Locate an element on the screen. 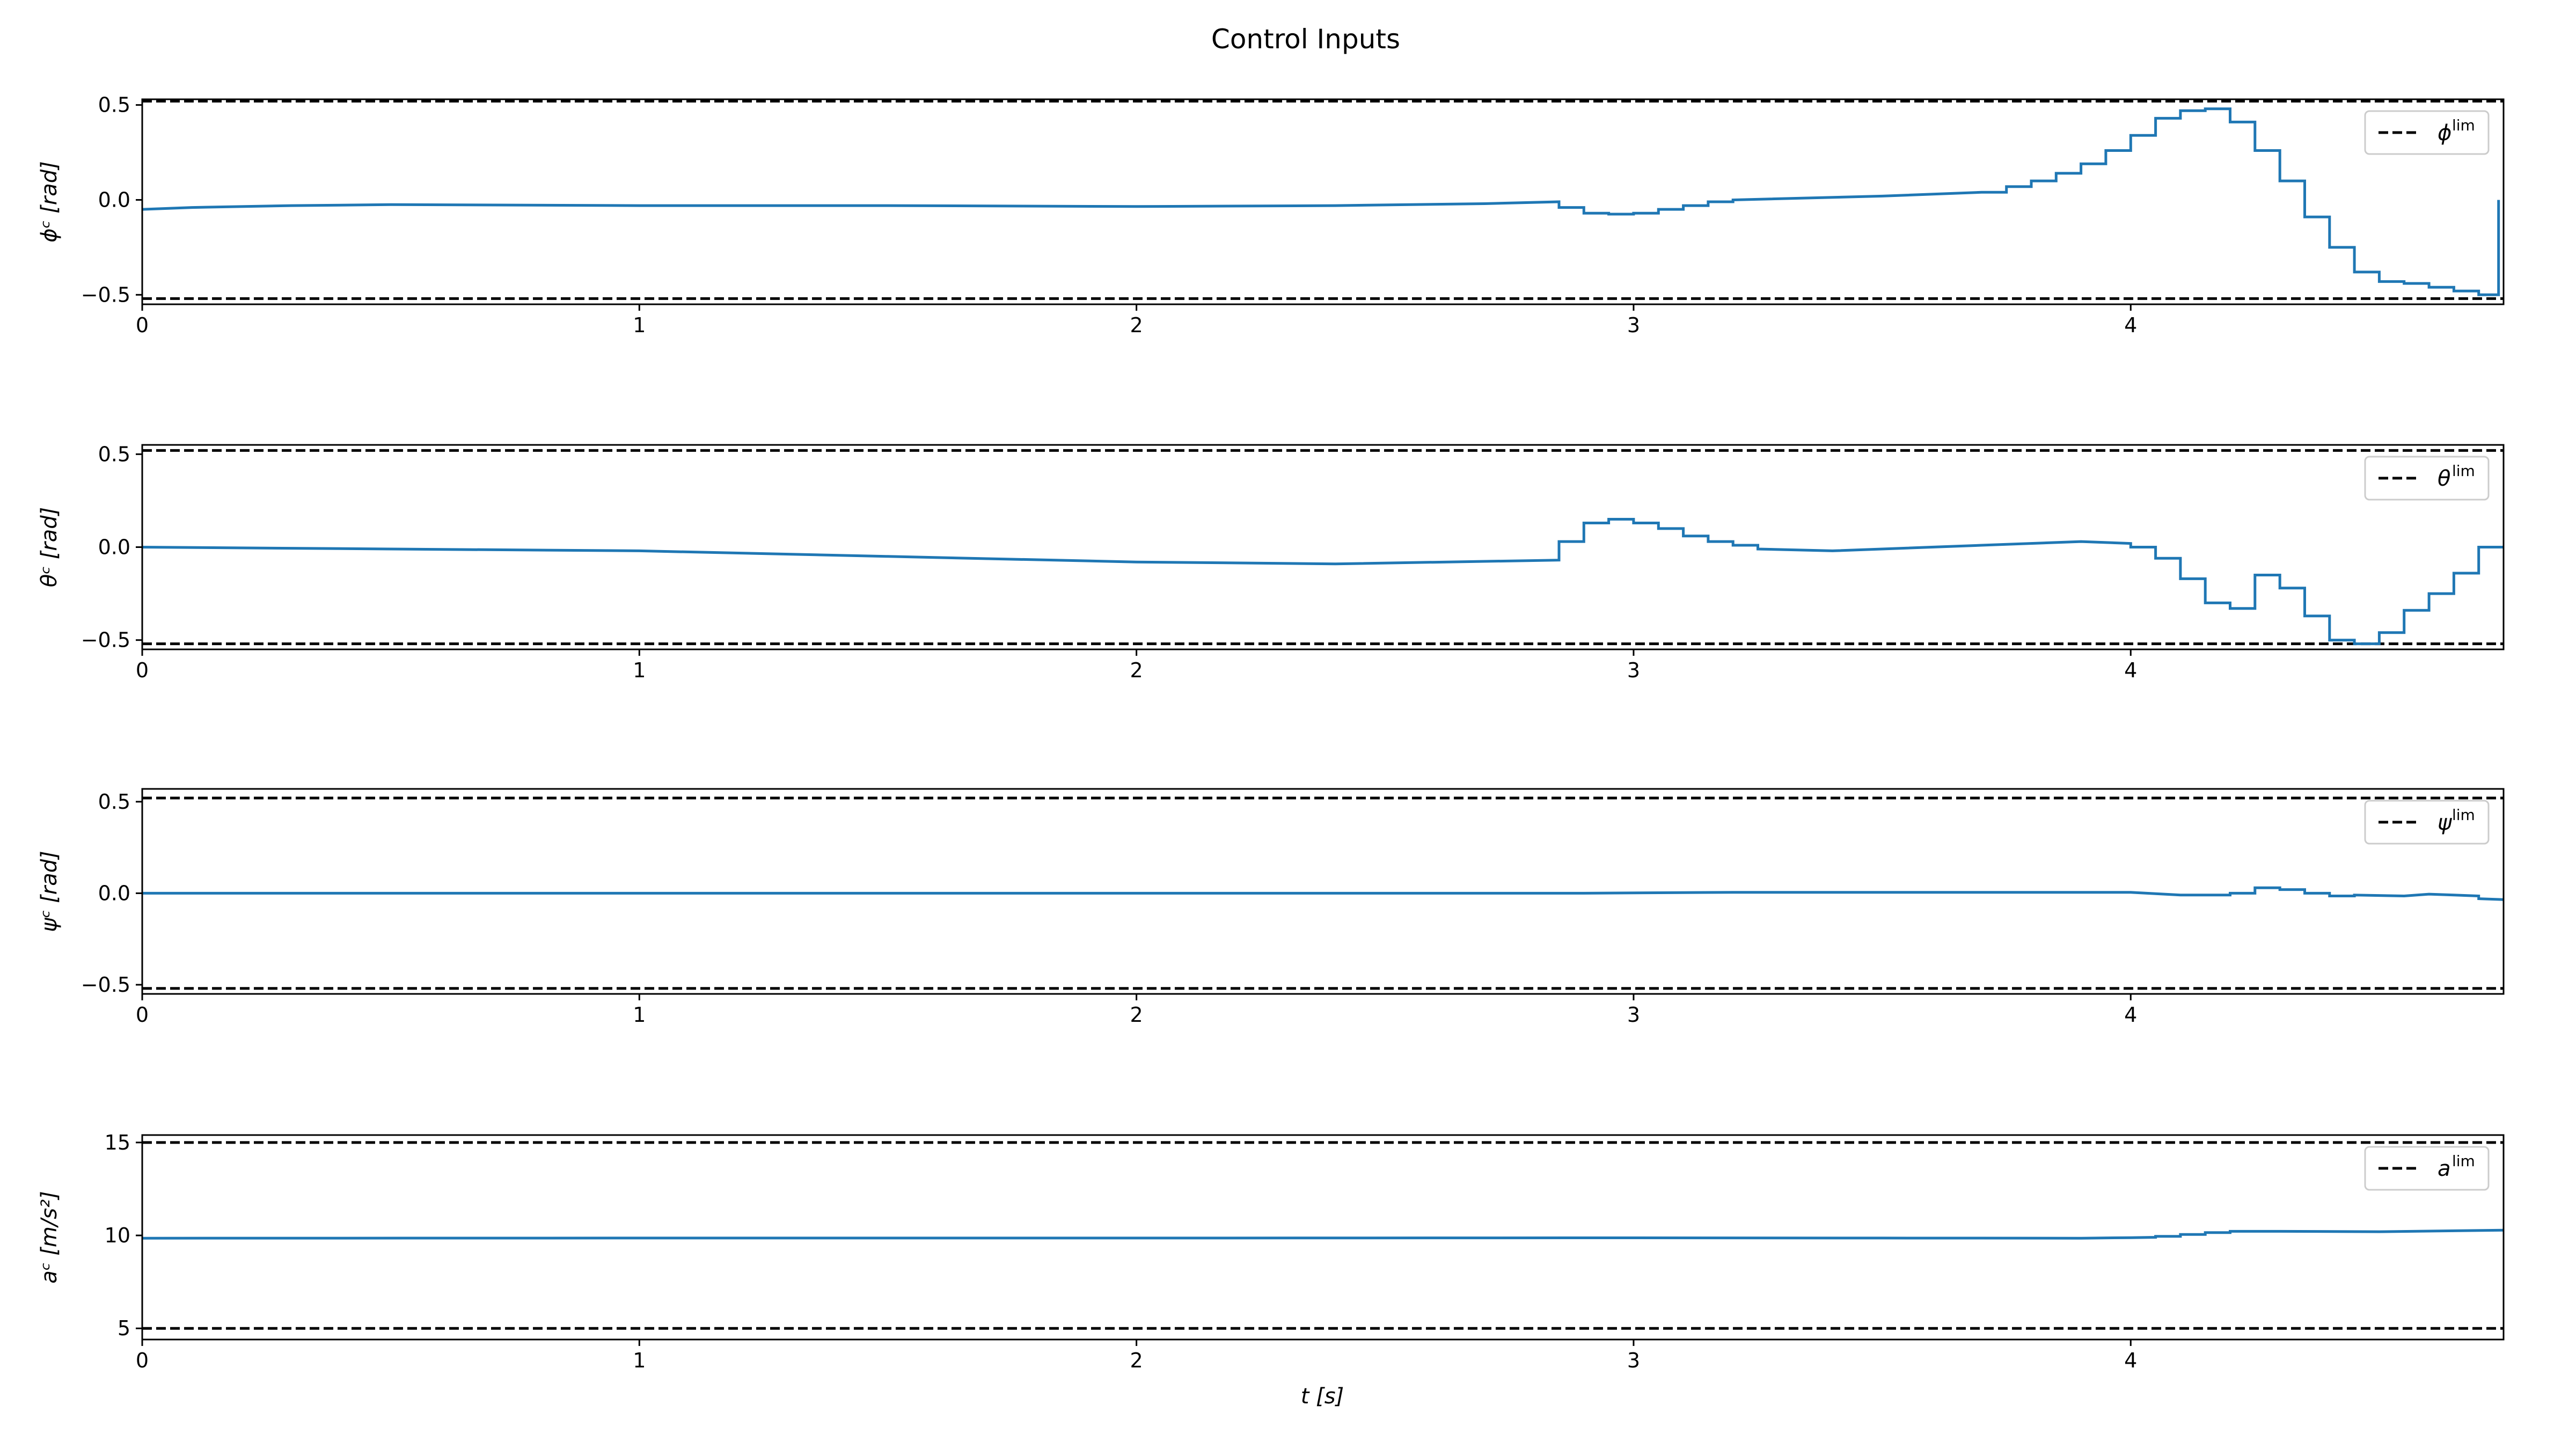 Image resolution: width=2576 pixels, height=1449 pixels. legend: ψ lim is located at coordinates (2427, 822).